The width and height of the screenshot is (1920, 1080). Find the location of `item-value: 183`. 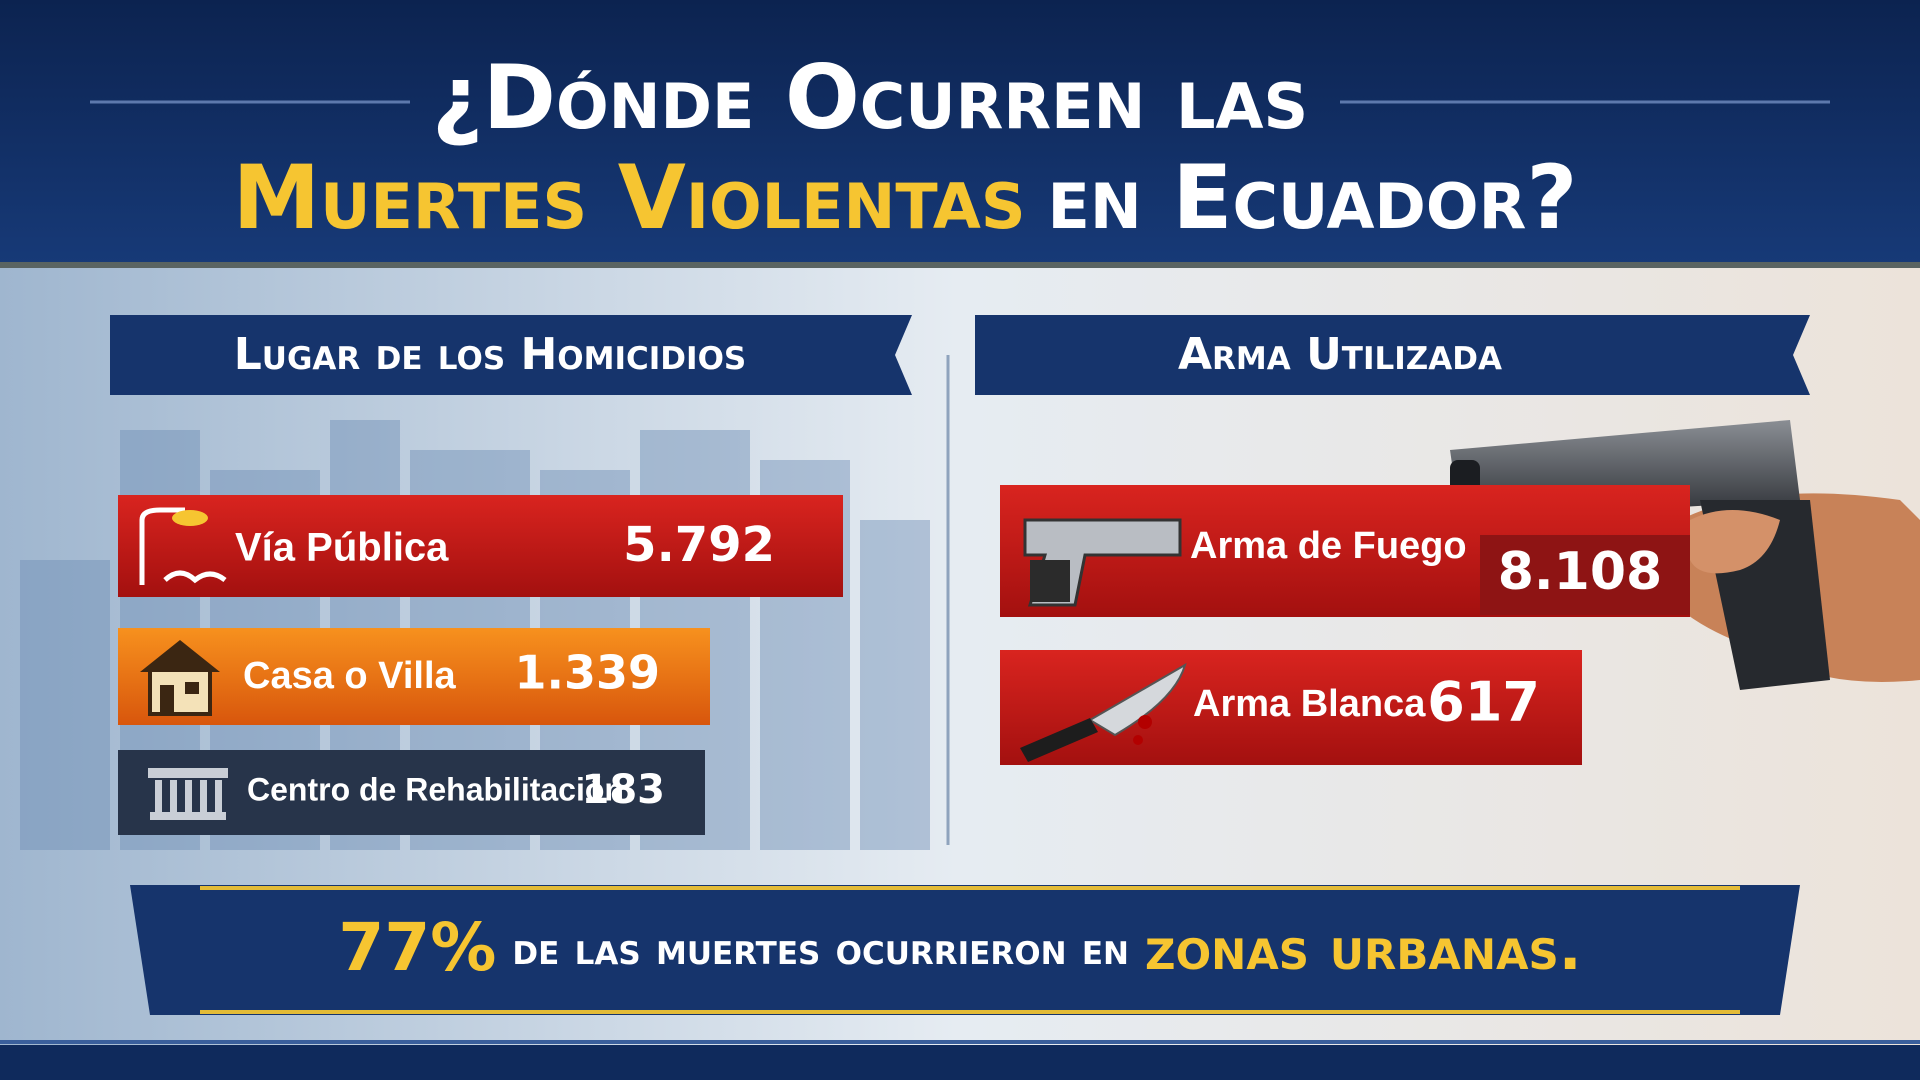

item-value: 183 is located at coordinates (624, 790).